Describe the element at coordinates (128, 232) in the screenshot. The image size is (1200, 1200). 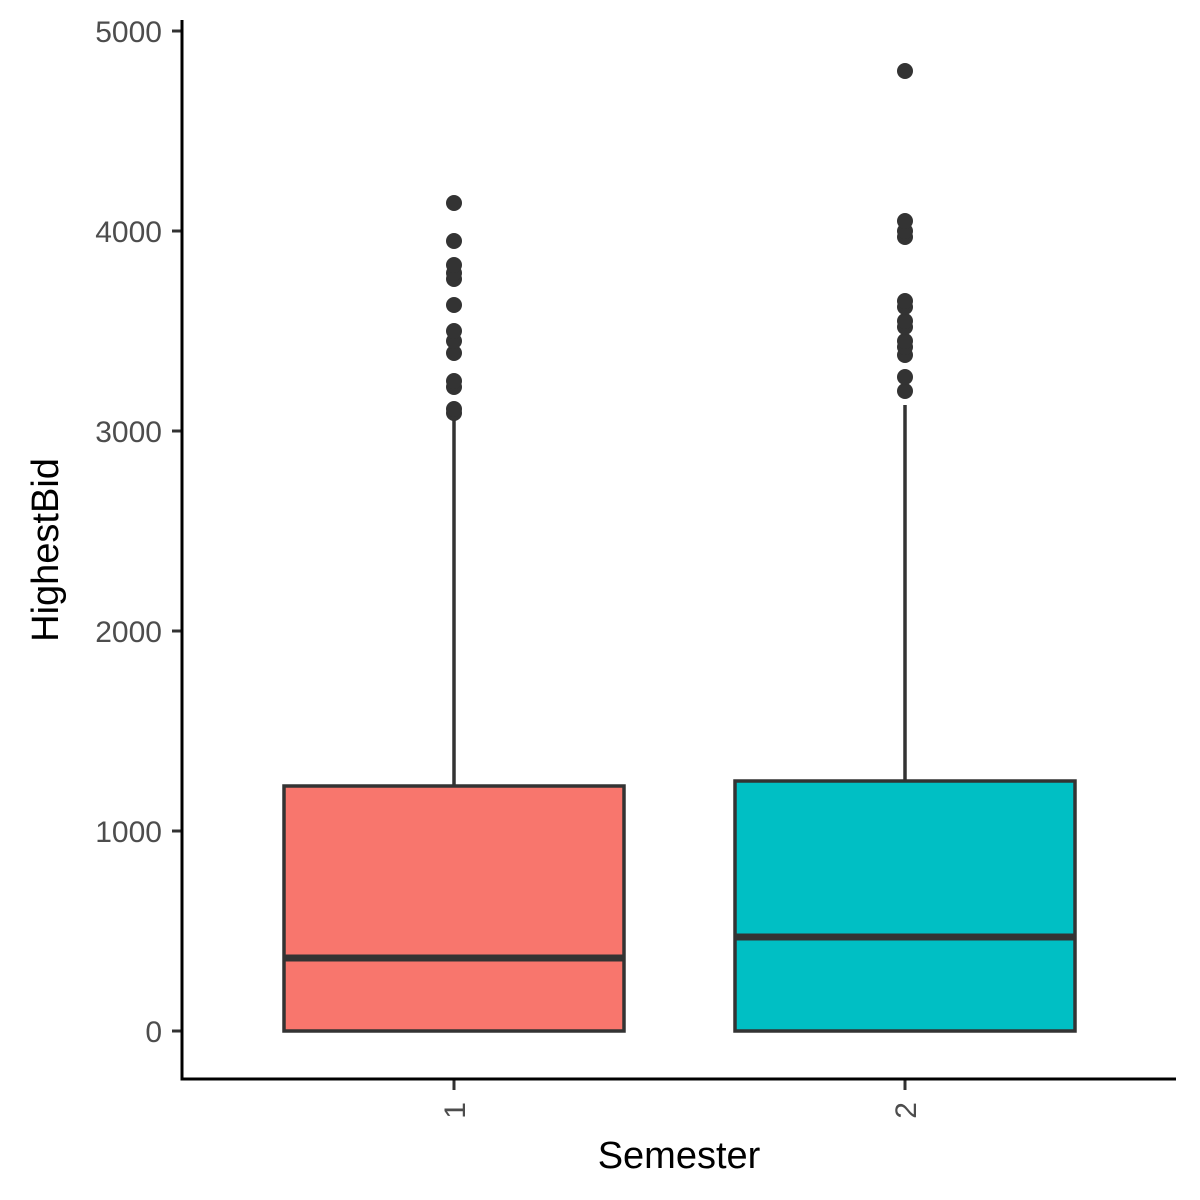
I see `y-tick-label: 4000` at that location.